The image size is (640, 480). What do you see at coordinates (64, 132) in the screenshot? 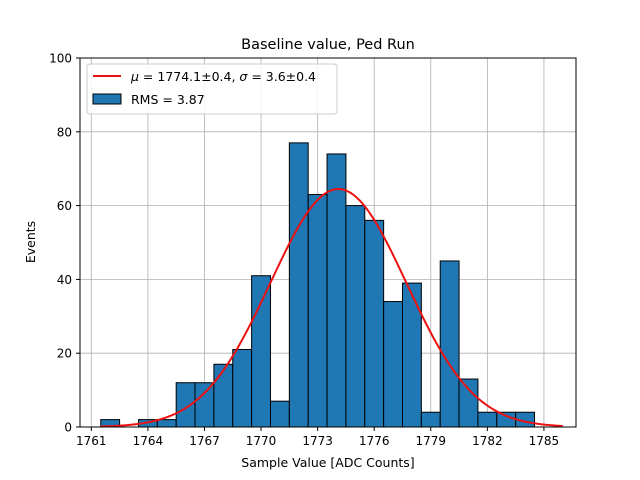
I see `y-tick-label: 80` at bounding box center [64, 132].